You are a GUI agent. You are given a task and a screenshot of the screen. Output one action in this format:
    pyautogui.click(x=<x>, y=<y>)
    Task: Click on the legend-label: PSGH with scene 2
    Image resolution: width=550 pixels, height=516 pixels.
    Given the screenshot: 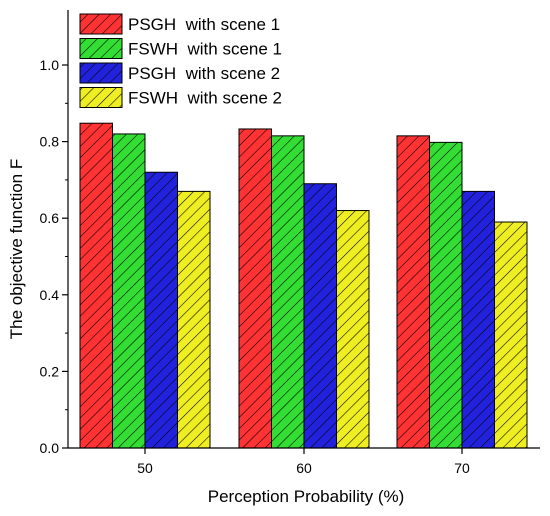 What is the action you would take?
    pyautogui.click(x=204, y=73)
    